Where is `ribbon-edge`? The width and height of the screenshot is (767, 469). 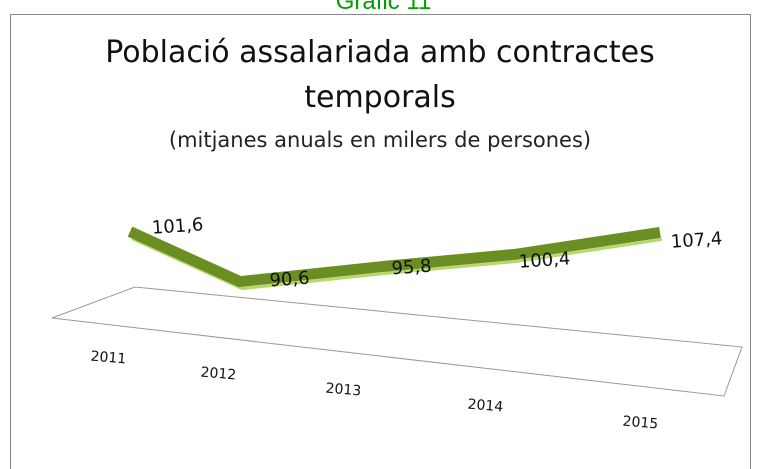 ribbon-edge is located at coordinates (397, 264).